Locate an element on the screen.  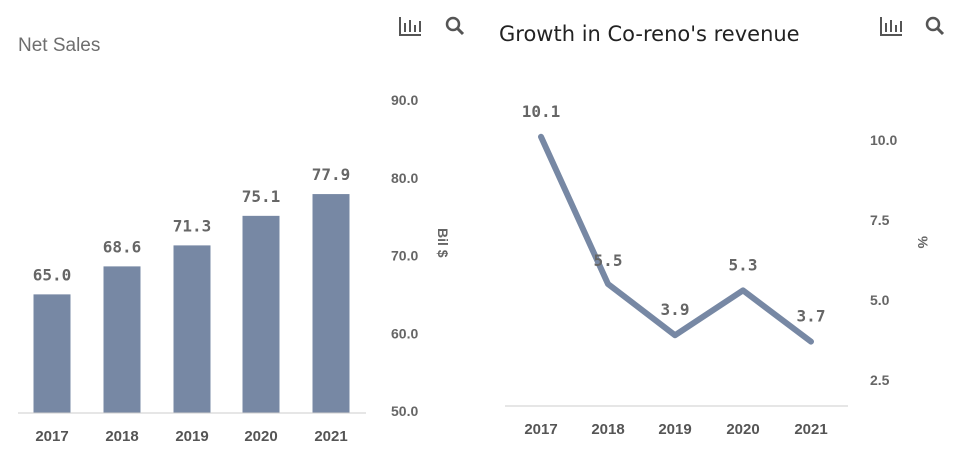
data-label: 65.0 is located at coordinates (52, 274).